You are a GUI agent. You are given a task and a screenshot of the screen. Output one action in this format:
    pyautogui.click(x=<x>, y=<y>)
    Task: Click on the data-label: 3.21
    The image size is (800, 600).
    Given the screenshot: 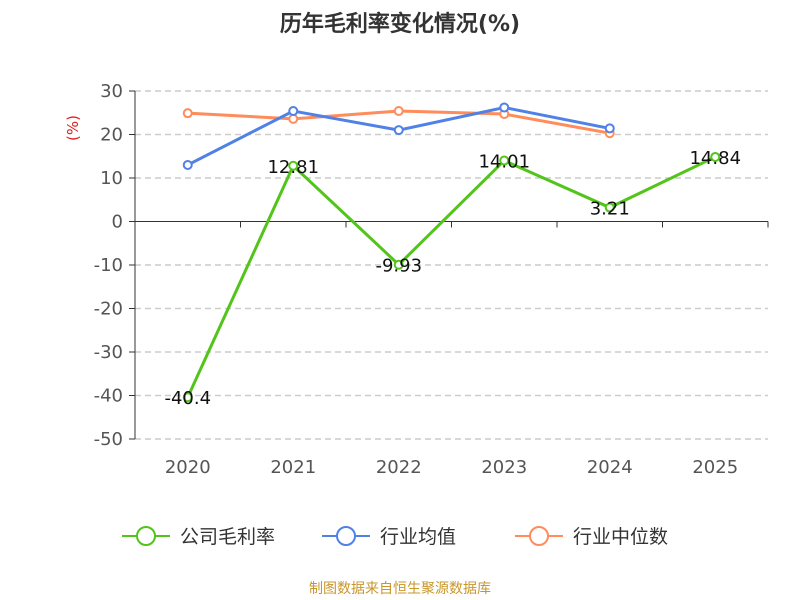 What is the action you would take?
    pyautogui.click(x=610, y=209)
    